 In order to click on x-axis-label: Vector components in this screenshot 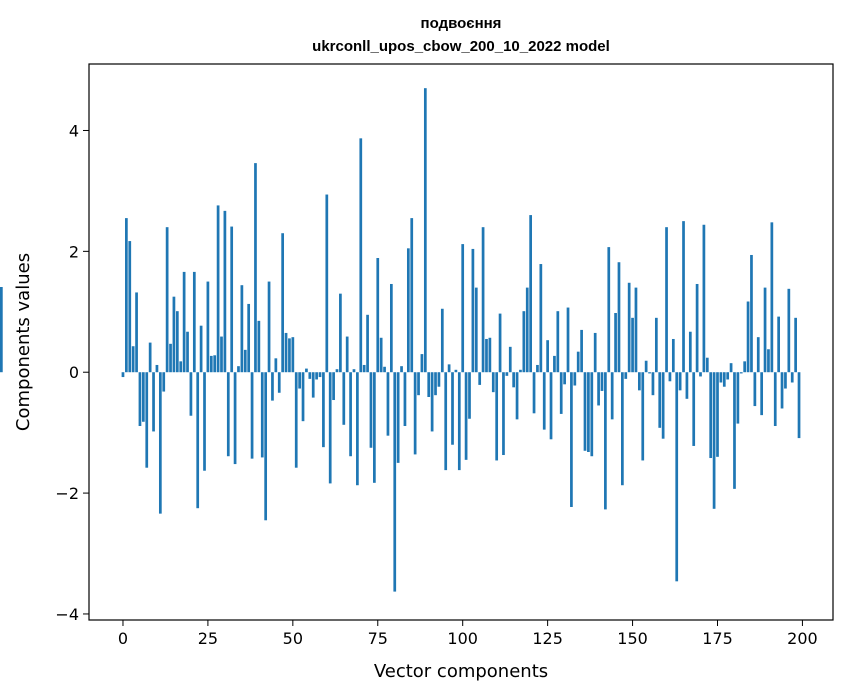, I will do `click(461, 671)`.